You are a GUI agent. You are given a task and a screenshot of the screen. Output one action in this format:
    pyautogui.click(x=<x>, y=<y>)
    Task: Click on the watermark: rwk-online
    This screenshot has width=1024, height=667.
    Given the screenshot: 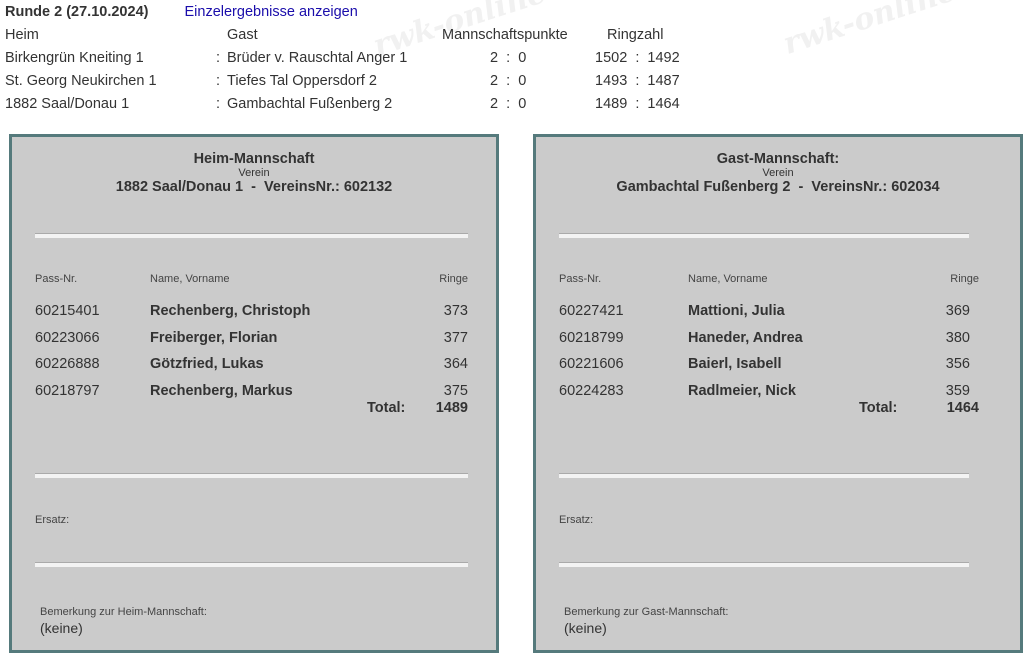 What is the action you would take?
    pyautogui.click(x=869, y=31)
    